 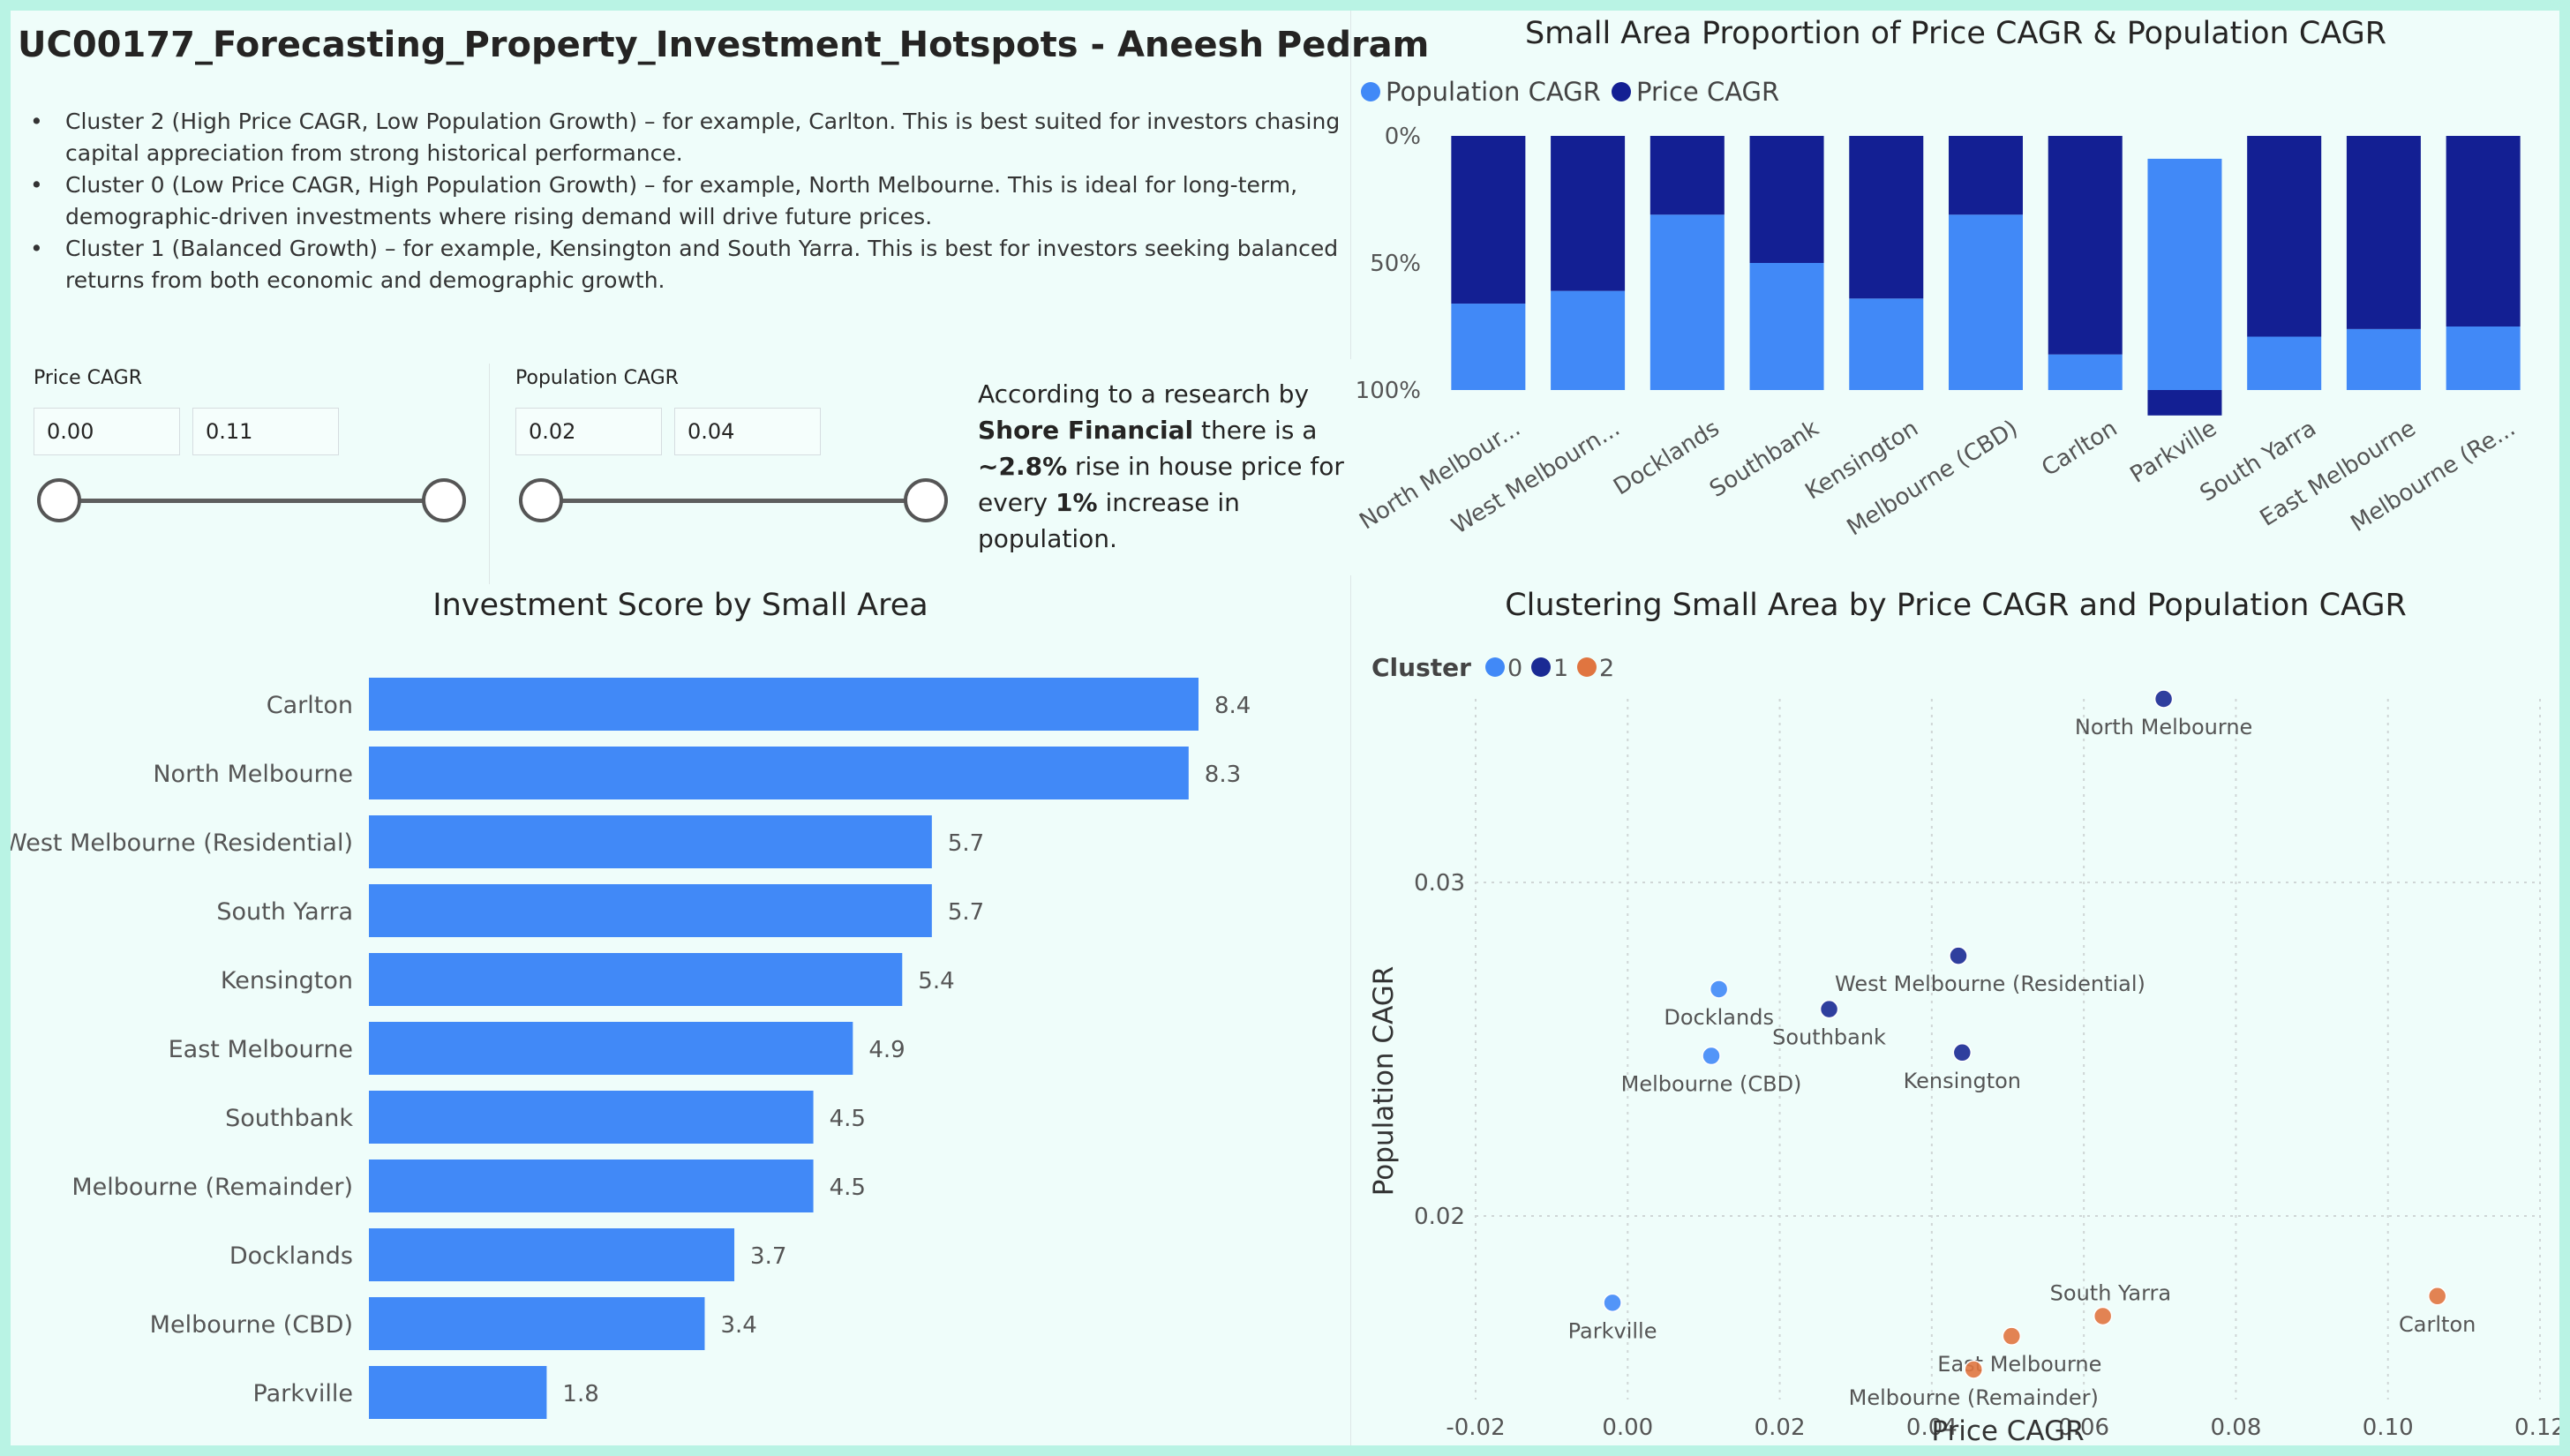 I want to click on price-slider-min-handle, so click(x=59, y=500).